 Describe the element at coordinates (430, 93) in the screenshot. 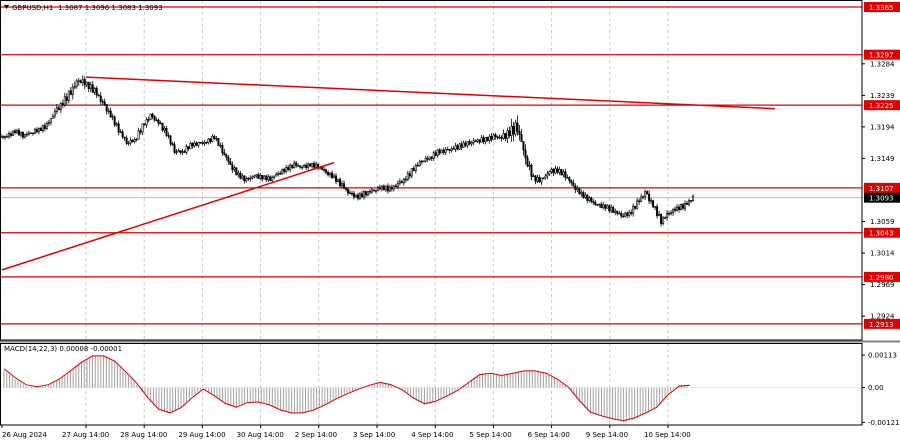

I see `trend-line-descending` at that location.